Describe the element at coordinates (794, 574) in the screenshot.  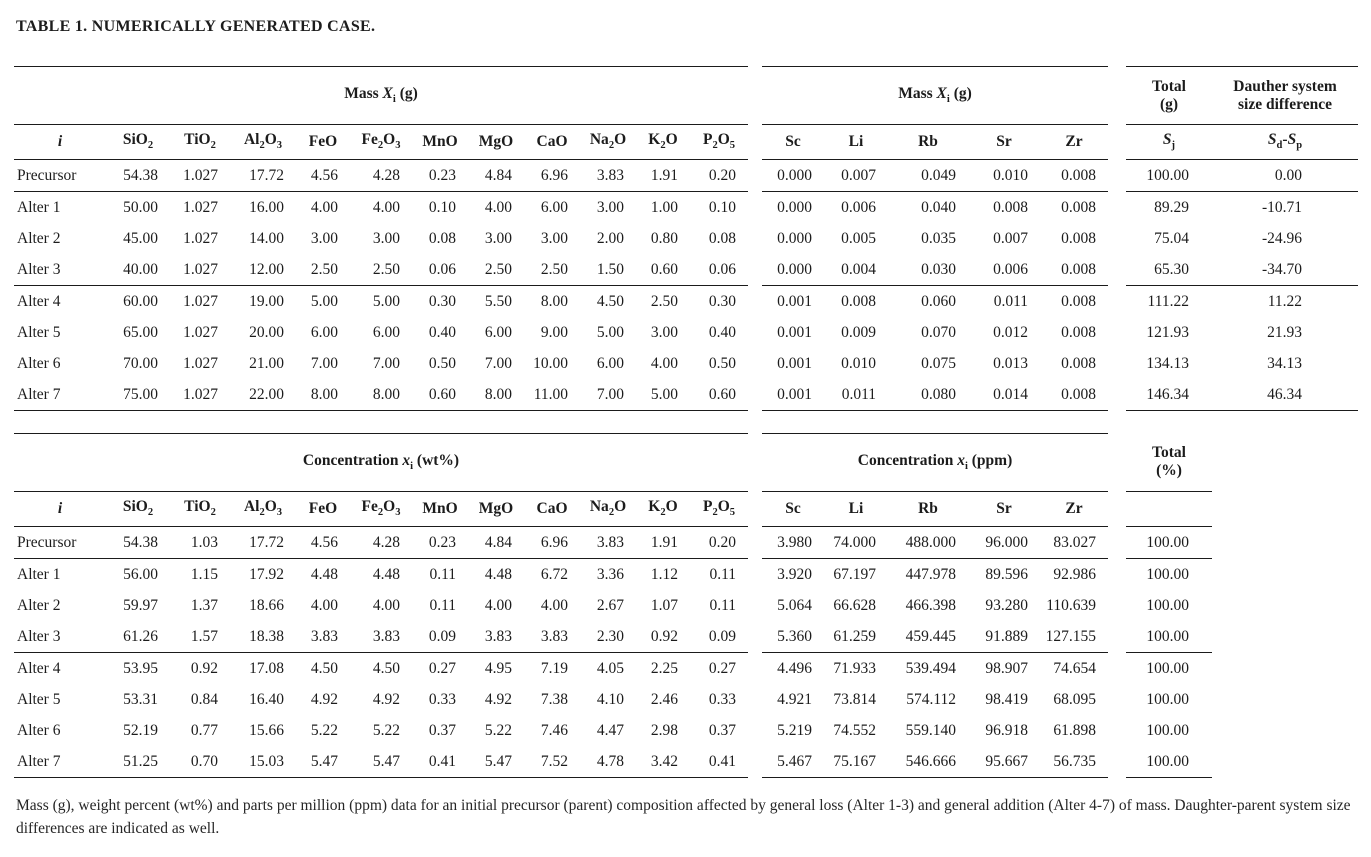
I see `trace-element-cell: 3.920` at that location.